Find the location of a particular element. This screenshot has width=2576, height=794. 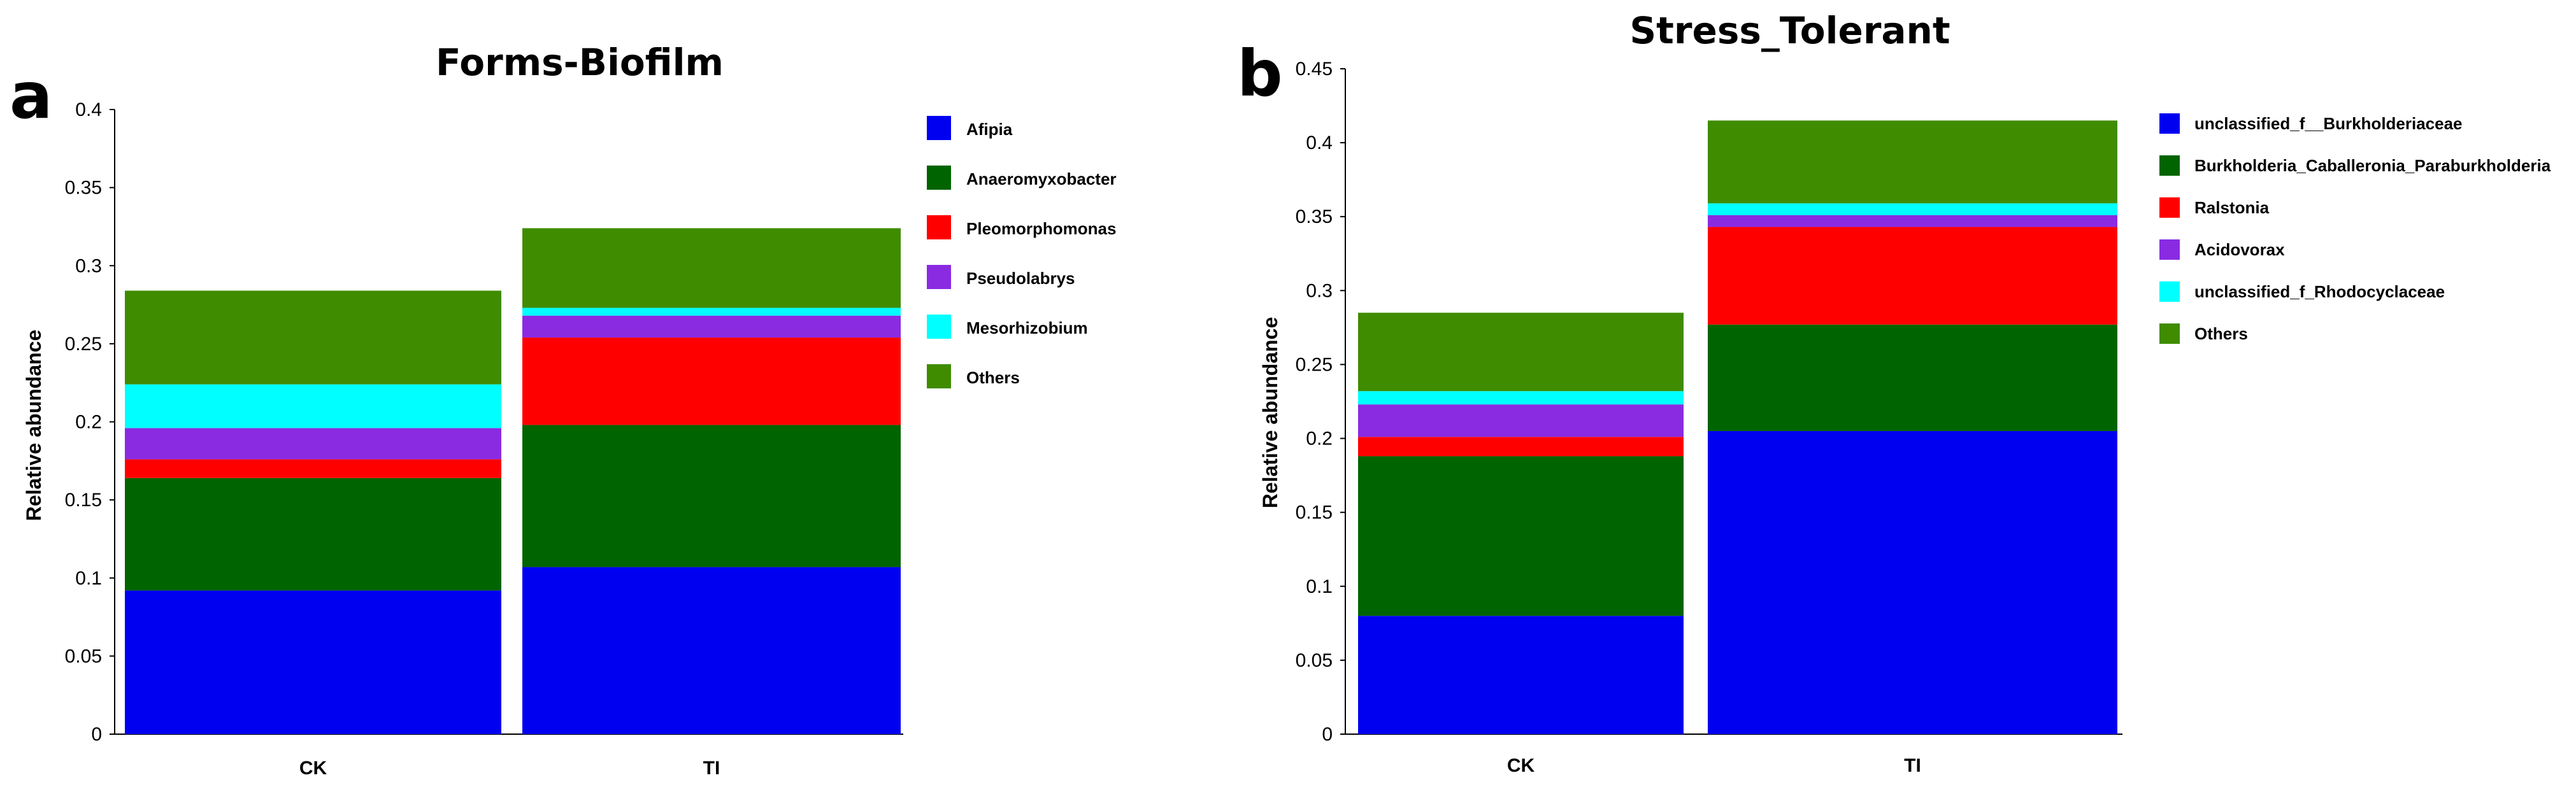

bar-segment-ck-unclassified-f-burkholderiaceae is located at coordinates (1521, 675).